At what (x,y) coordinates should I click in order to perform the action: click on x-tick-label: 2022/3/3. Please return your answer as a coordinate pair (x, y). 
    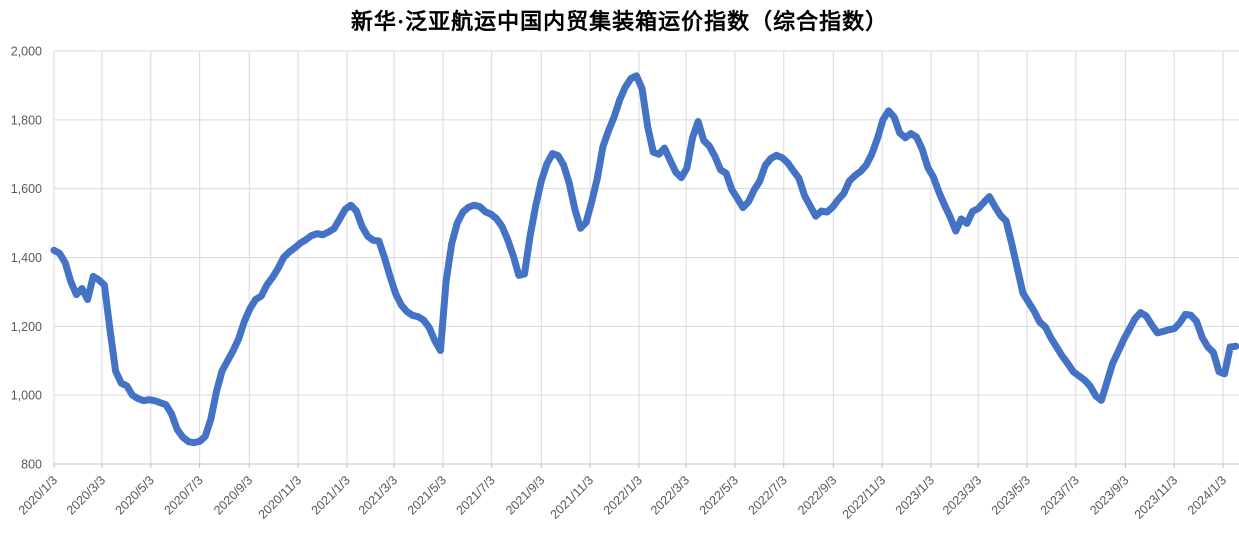
    Looking at the image, I should click on (670, 495).